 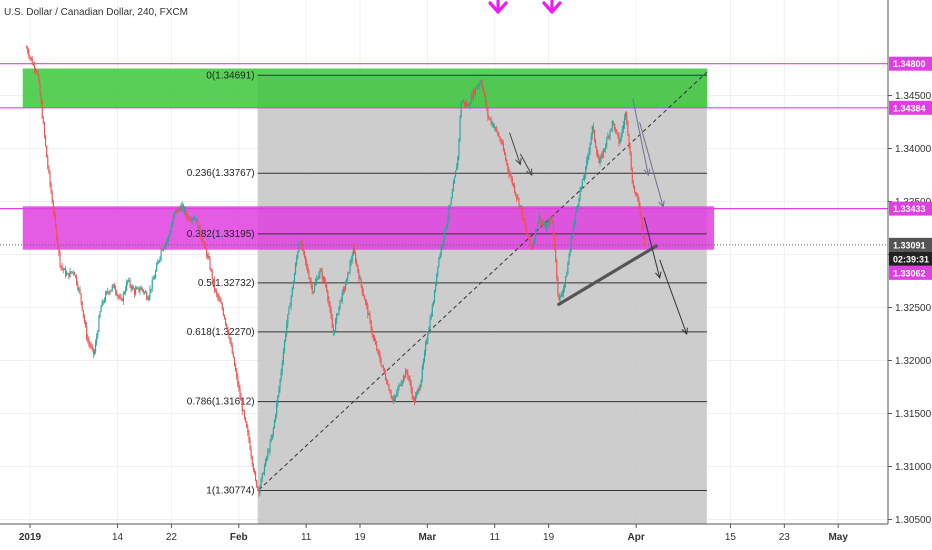 What do you see at coordinates (444, 537) in the screenshot?
I see `x-axis-area` at bounding box center [444, 537].